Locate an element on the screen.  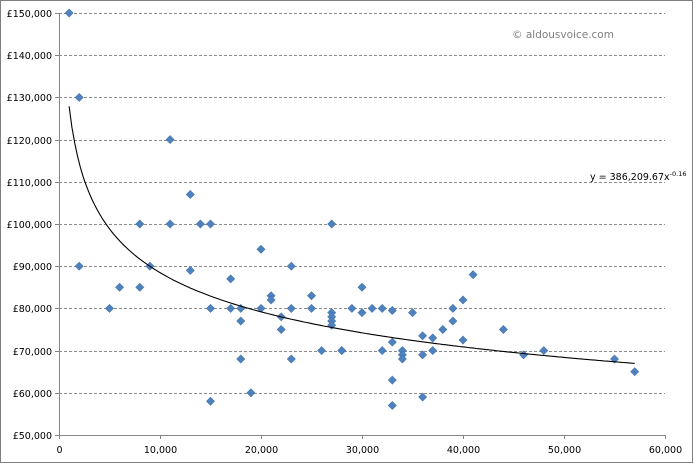
y-tick-label: £70,000 is located at coordinates (32, 352).